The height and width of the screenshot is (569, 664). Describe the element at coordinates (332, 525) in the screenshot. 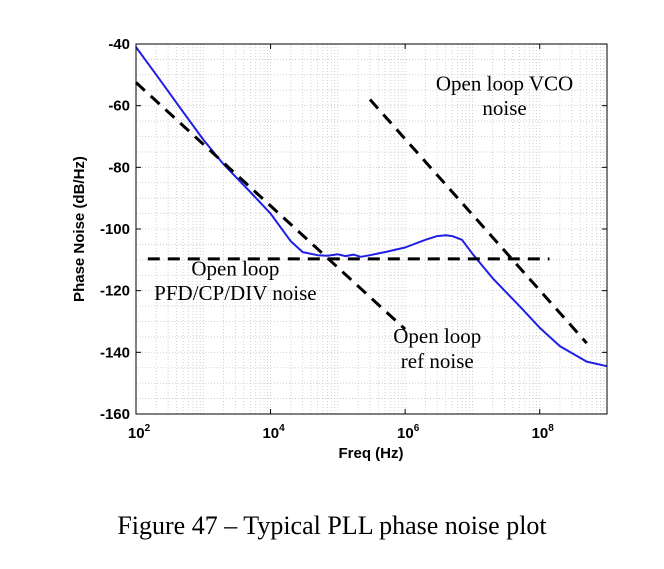

I see `figure-caption: Figure 47 – Typical PLL phase noise plot` at that location.